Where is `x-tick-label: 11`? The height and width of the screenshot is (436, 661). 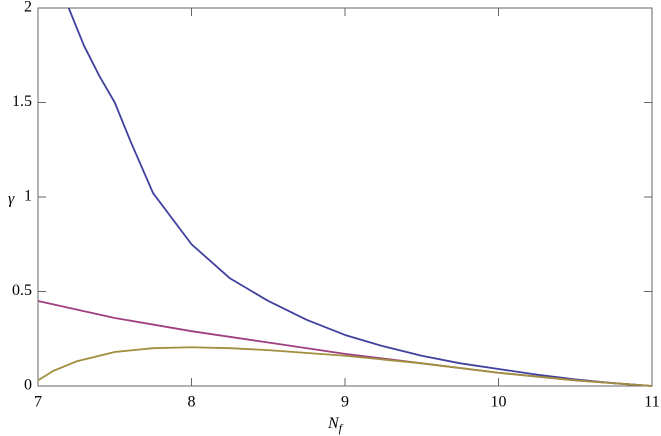
x-tick-label: 11 is located at coordinates (651, 402).